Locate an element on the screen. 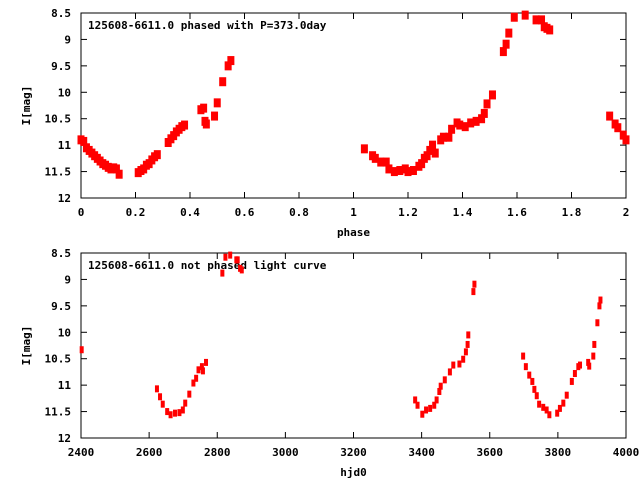 This screenshot has width=640, height=480. y-tick-label: 9.5 is located at coordinates (61, 66).